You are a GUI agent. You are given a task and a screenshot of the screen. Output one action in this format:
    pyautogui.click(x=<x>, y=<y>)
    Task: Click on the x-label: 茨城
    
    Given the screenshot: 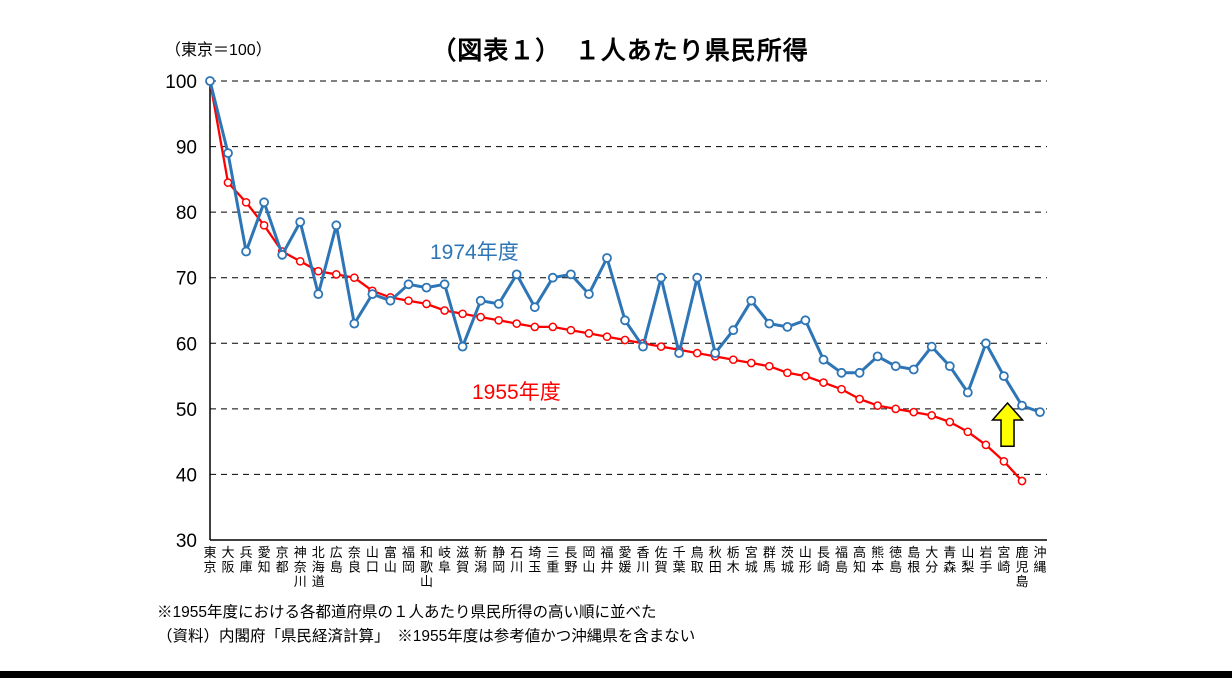 What is the action you would take?
    pyautogui.click(x=787, y=560)
    